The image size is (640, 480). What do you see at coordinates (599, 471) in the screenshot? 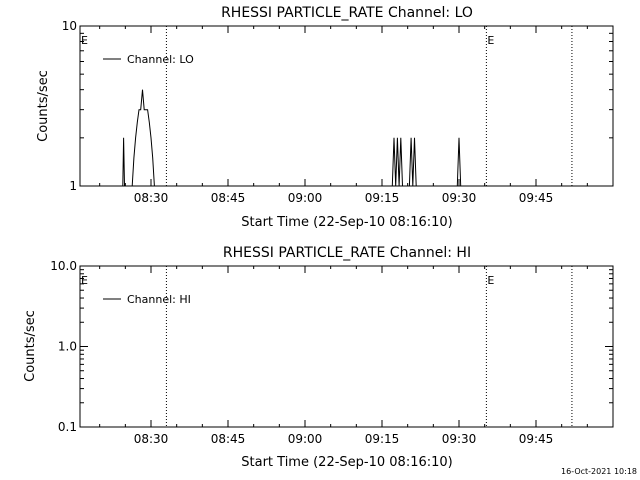
I see `generation-timestamp: 16-Oct-2021 10:18` at bounding box center [599, 471].